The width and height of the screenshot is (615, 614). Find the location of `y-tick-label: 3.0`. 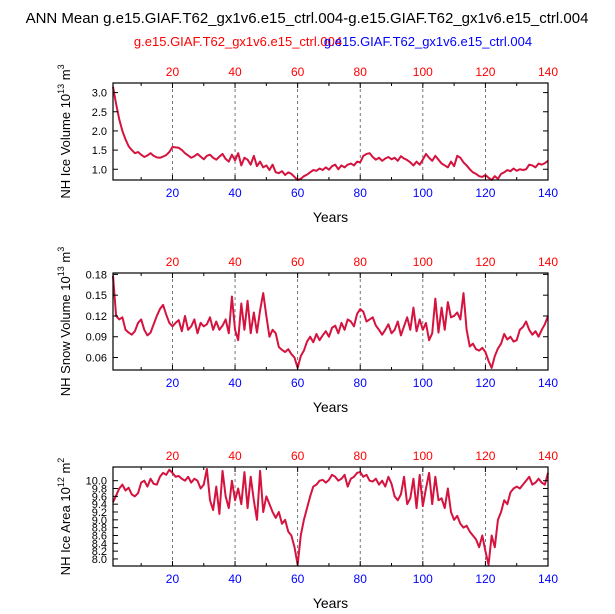

y-tick-label: 3.0 is located at coordinates (99, 94).